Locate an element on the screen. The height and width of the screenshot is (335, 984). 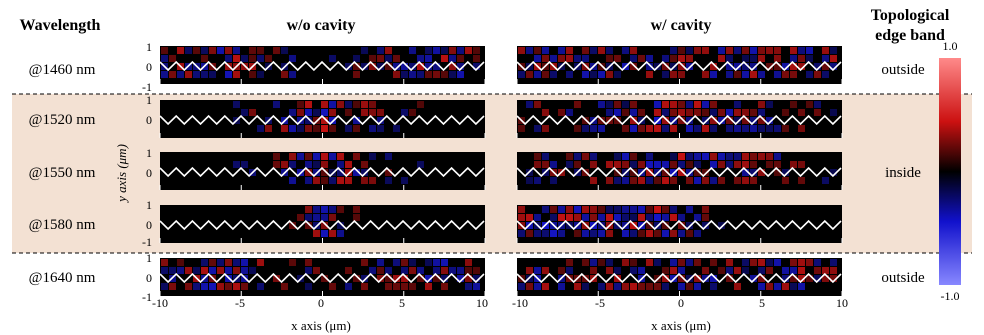
header-band-line2: edge band is located at coordinates (910, 35).